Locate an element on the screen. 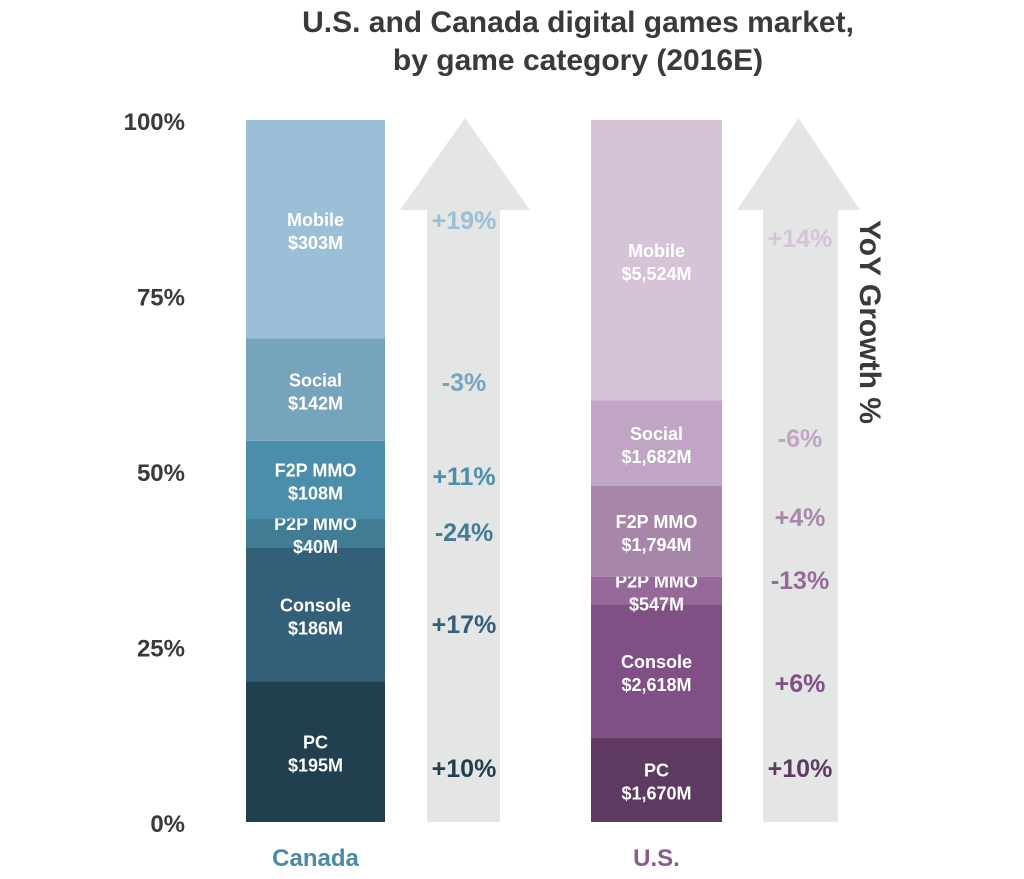 The height and width of the screenshot is (879, 1024). segment-value-label: $2,618M is located at coordinates (656, 685).